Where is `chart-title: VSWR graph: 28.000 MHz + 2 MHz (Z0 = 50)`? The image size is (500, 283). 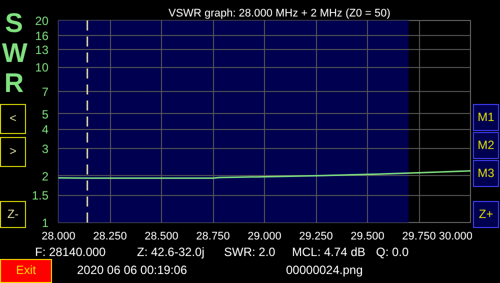 chart-title: VSWR graph: 28.000 MHz + 2 MHz (Z0 = 50) is located at coordinates (279, 14).